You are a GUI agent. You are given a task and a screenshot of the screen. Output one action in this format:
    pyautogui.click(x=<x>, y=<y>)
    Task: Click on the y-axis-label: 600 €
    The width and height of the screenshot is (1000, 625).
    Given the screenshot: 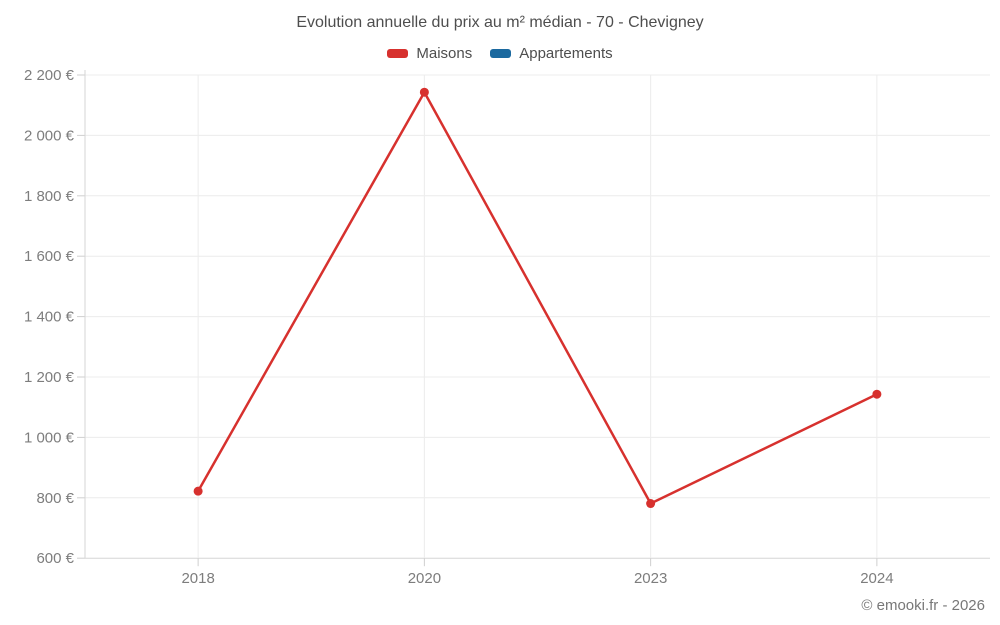 What is the action you would take?
    pyautogui.click(x=55, y=558)
    